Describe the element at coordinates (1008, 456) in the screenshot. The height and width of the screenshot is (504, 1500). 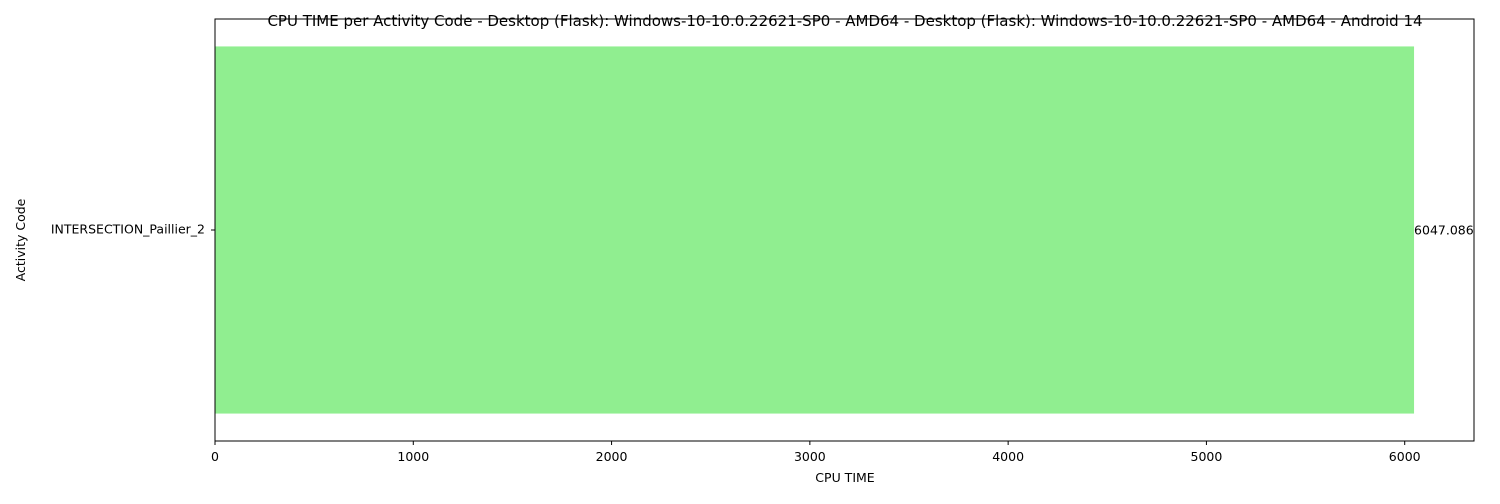
I see `x-tick-label: 4000` at that location.